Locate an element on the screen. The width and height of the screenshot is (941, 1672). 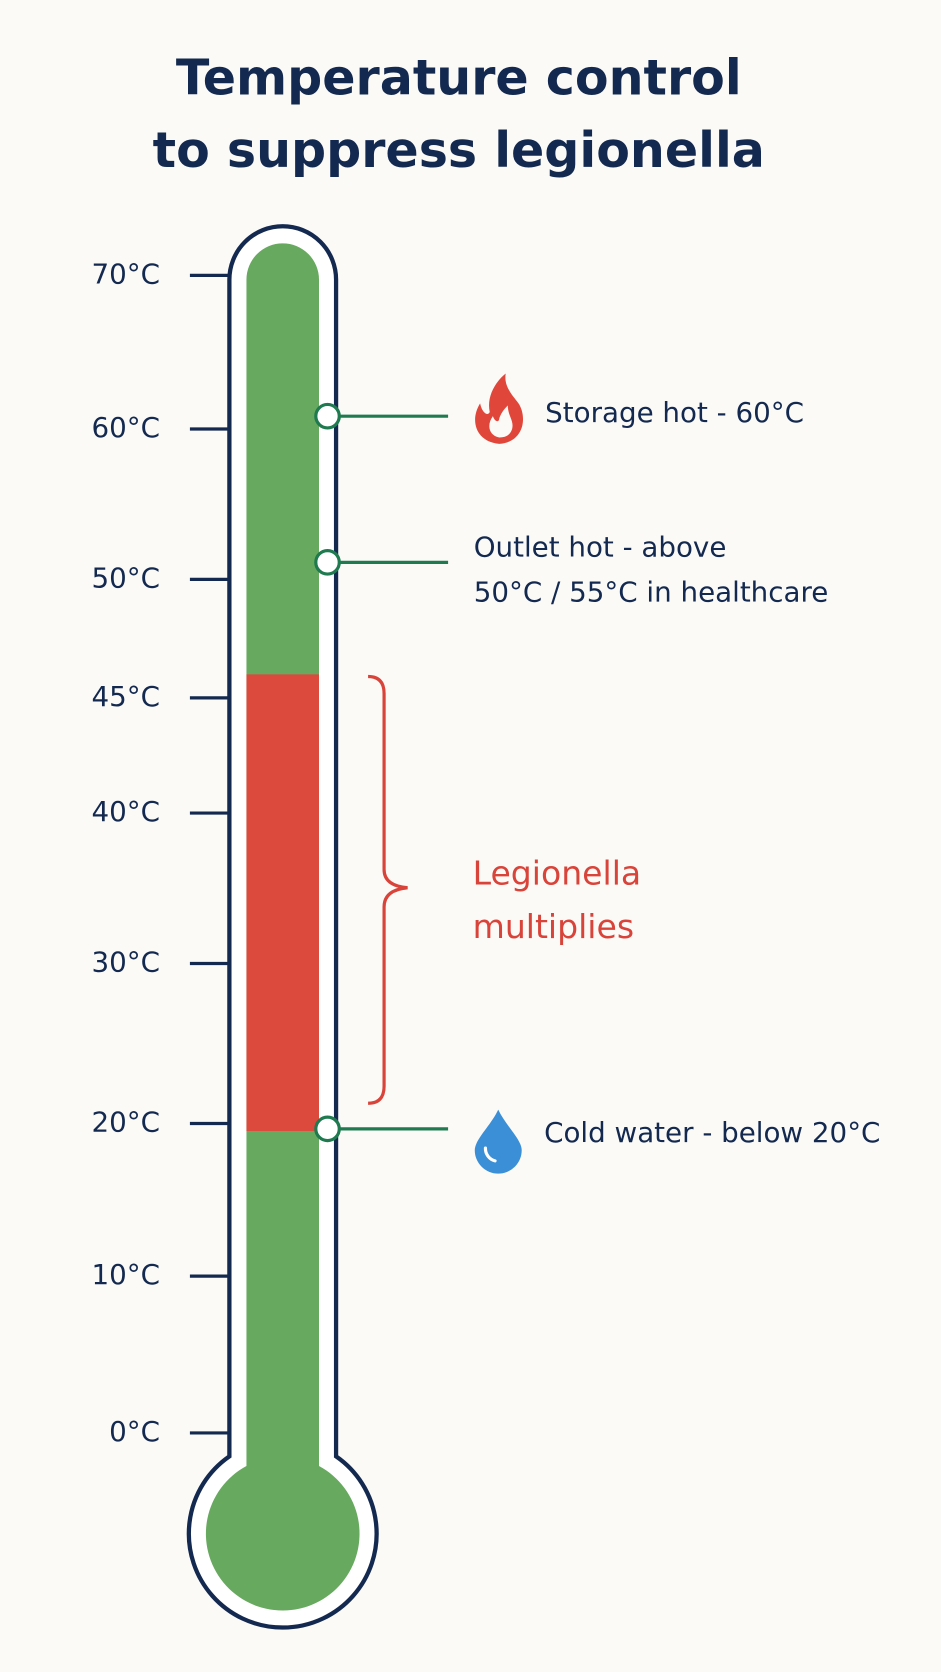
tick-label: 0°C is located at coordinates (134, 1431).